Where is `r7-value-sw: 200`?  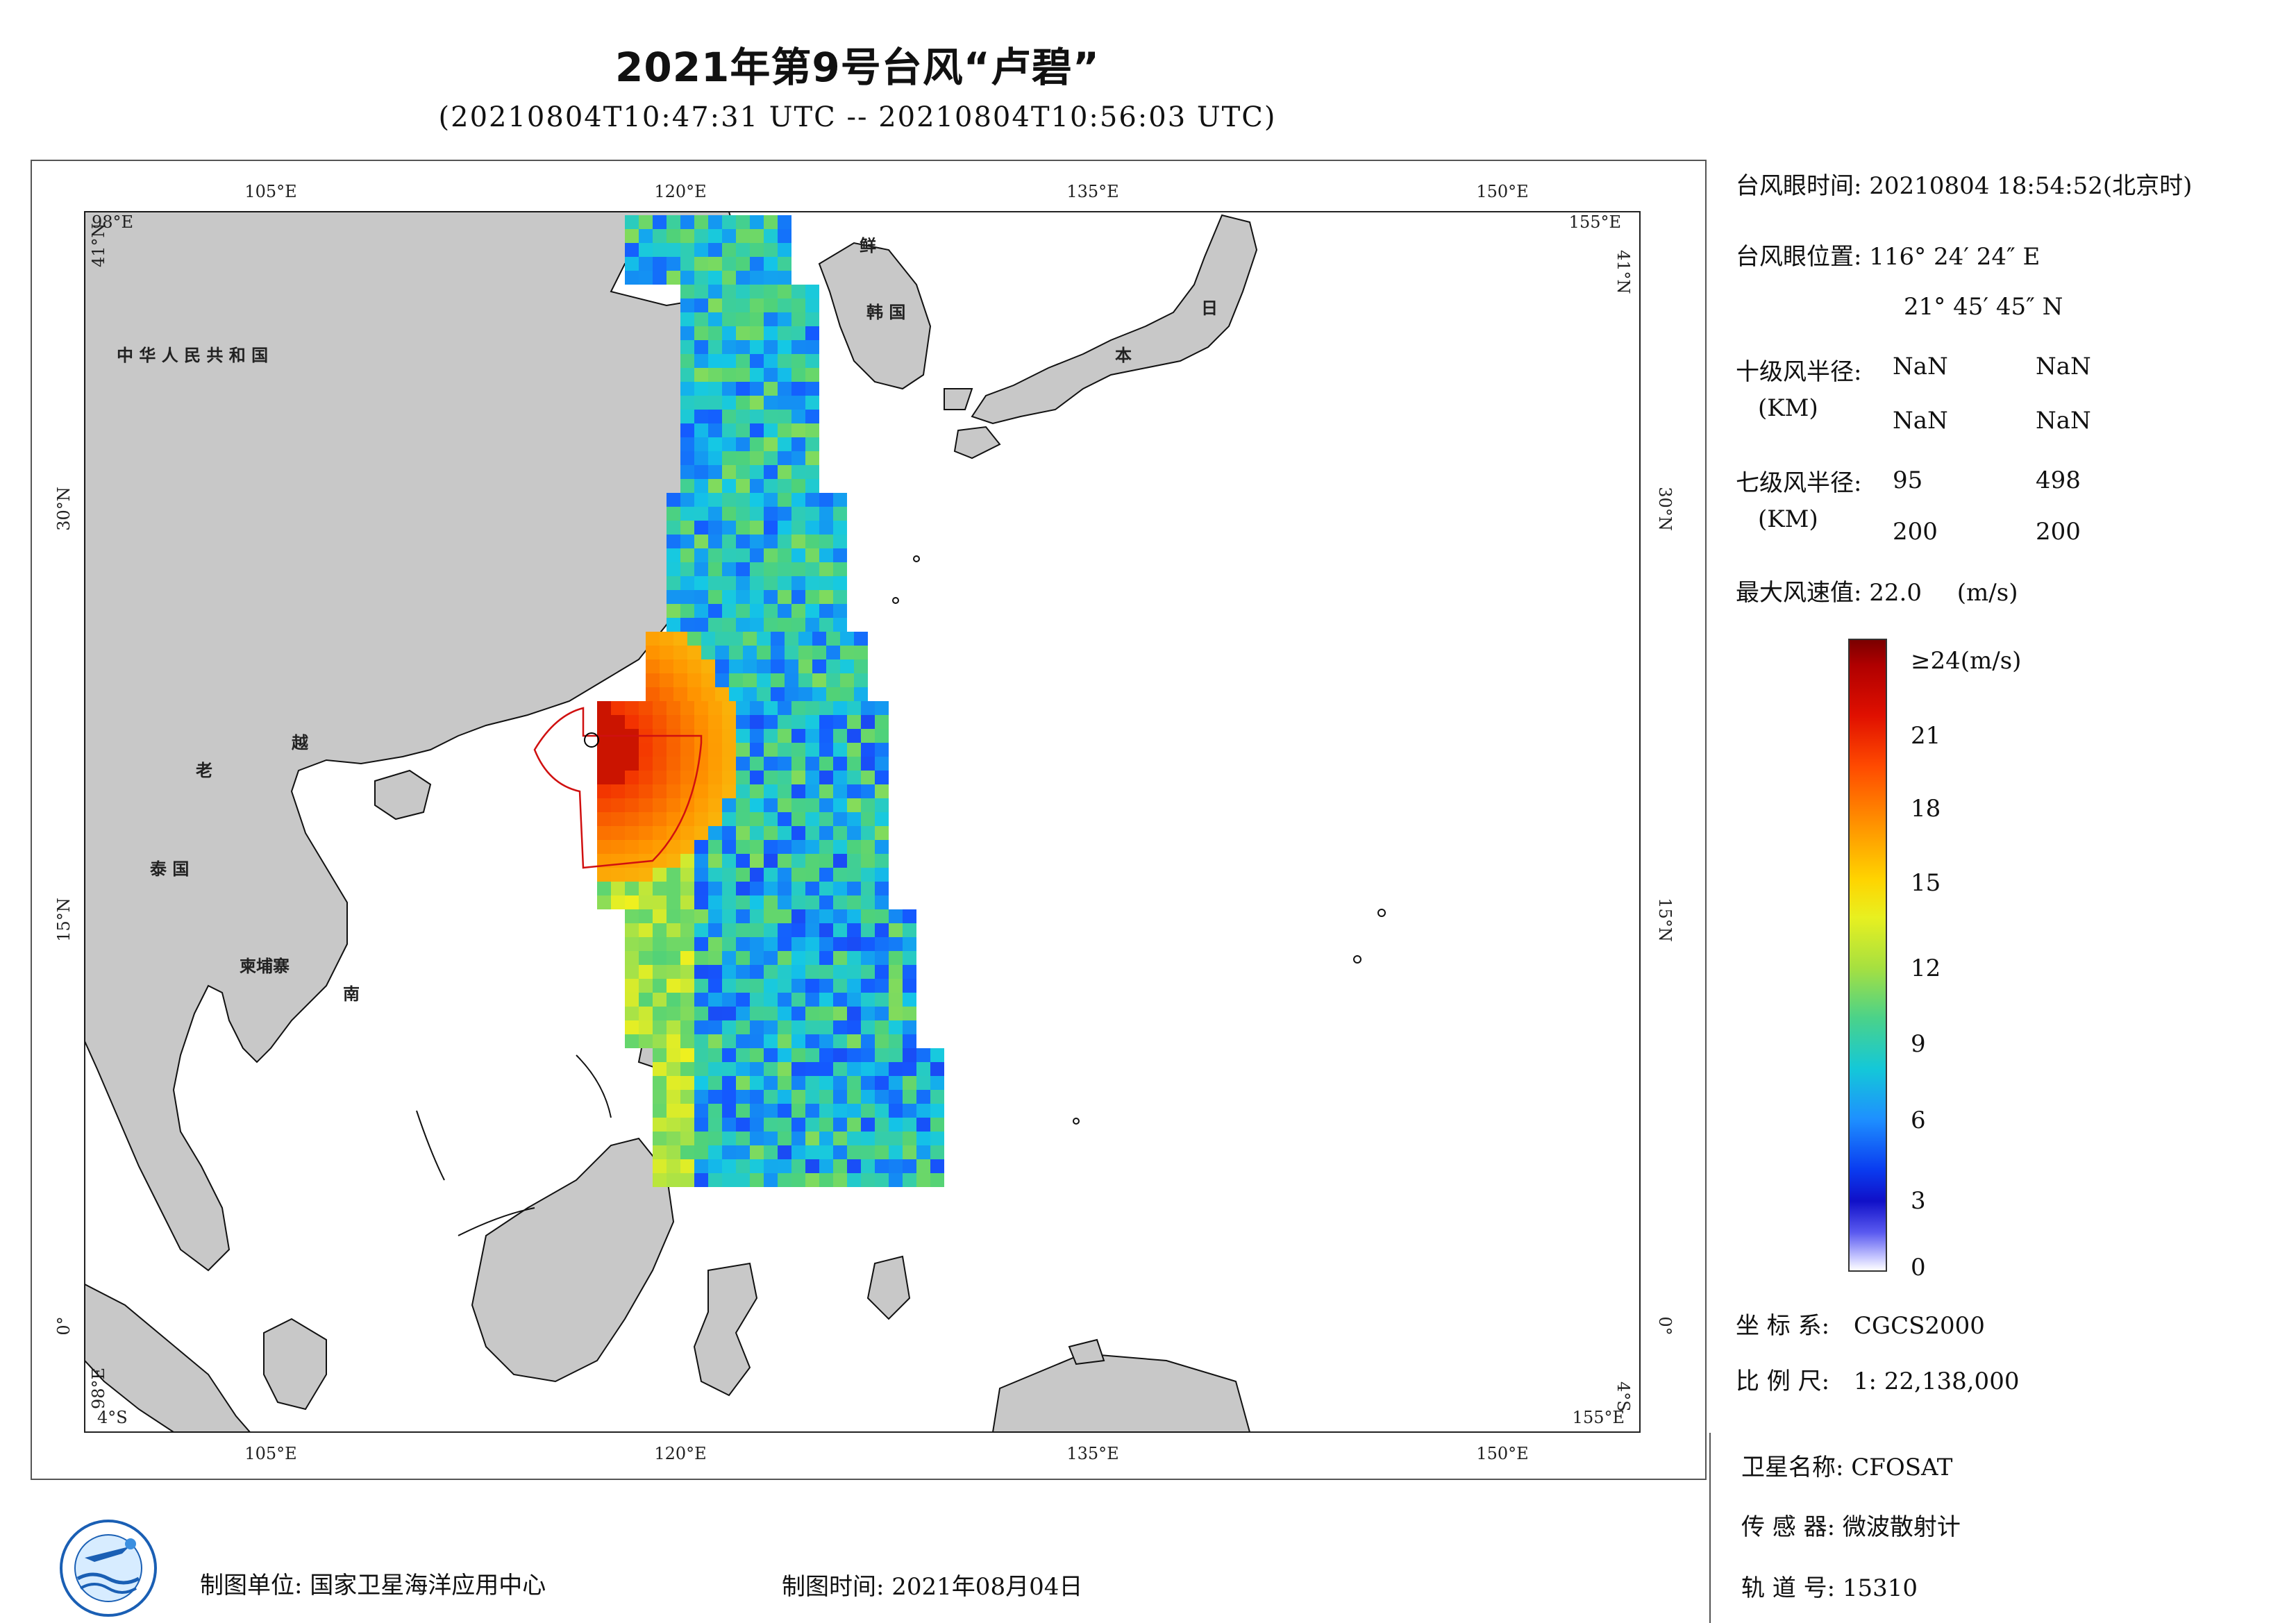
r7-value-sw: 200 is located at coordinates (1915, 532).